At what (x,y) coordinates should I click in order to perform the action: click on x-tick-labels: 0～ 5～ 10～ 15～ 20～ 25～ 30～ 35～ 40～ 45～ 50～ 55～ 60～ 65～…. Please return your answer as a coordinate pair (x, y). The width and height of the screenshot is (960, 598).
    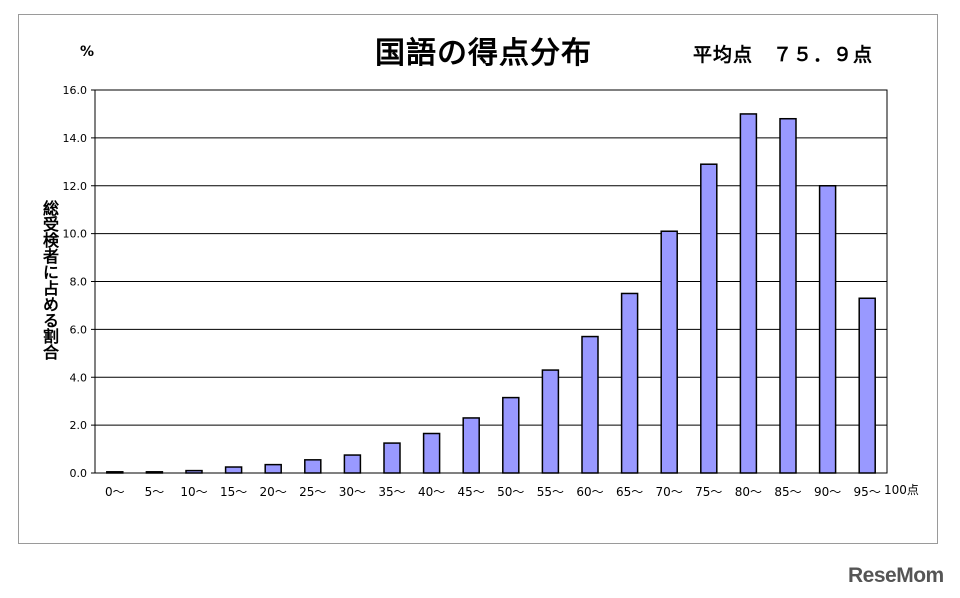
    Looking at the image, I should click on (512, 491).